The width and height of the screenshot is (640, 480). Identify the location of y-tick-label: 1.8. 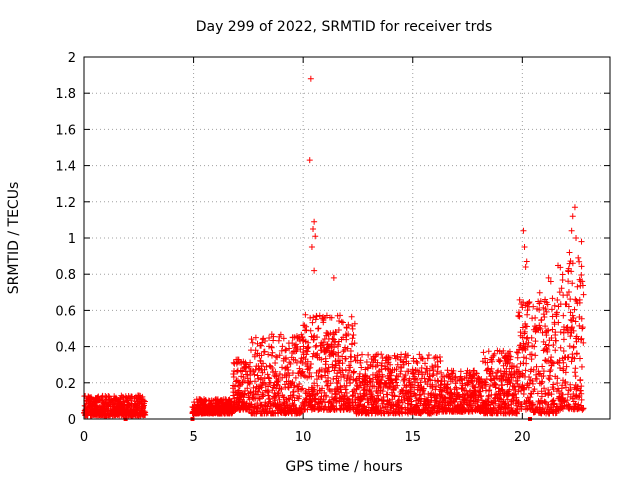
(65, 94).